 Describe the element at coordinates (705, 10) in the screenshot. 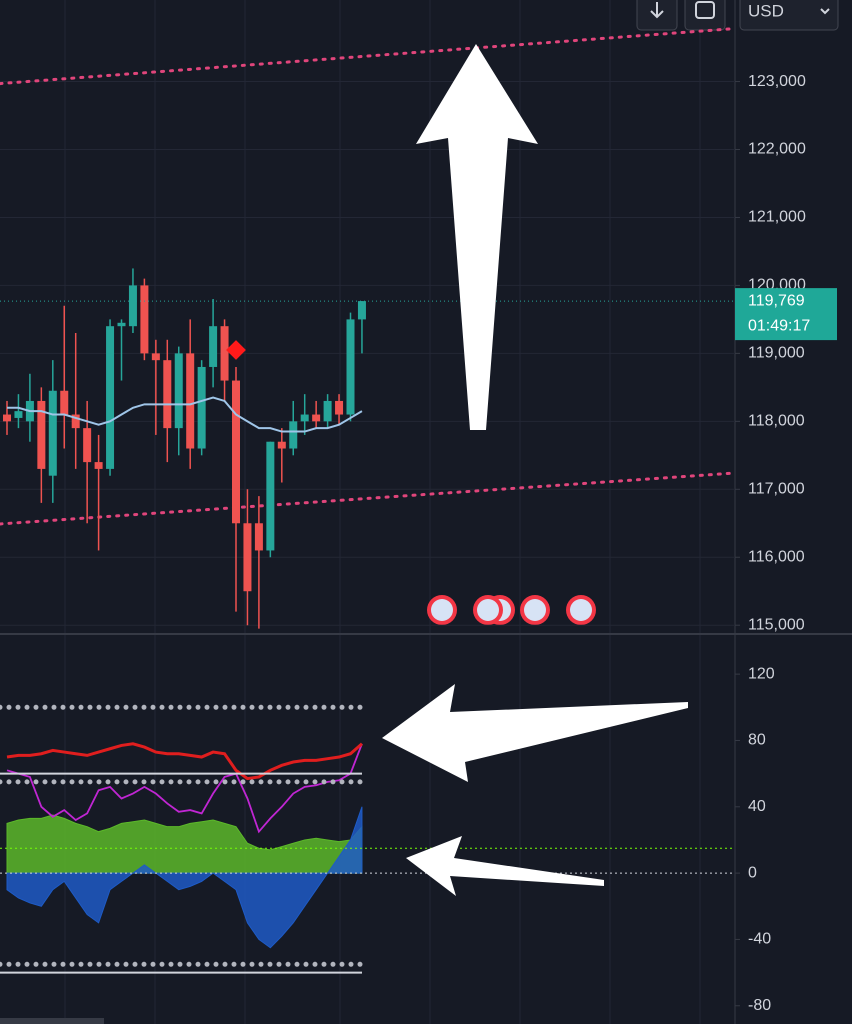

I see `fullscreen-icon` at that location.